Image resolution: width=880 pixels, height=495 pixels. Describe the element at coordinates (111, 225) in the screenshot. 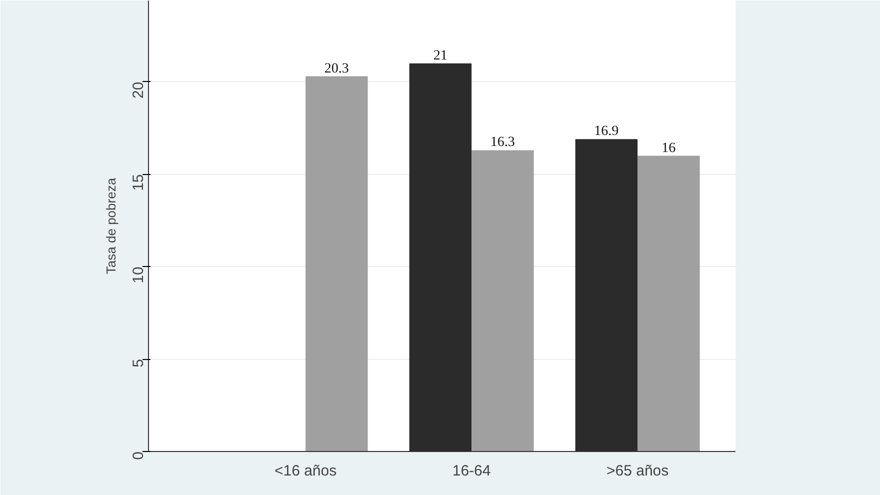

I see `y-axis-title: Tasa de pobreza` at that location.